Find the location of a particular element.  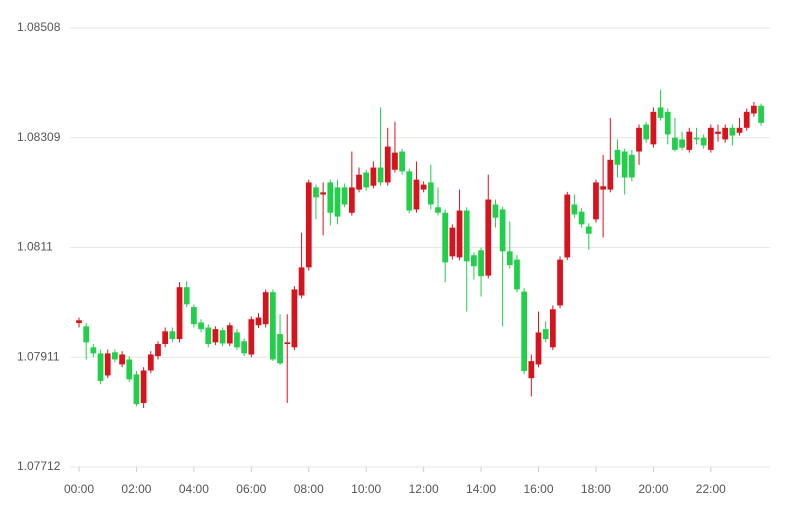

x-tick-label: 16:00 is located at coordinates (538, 489).